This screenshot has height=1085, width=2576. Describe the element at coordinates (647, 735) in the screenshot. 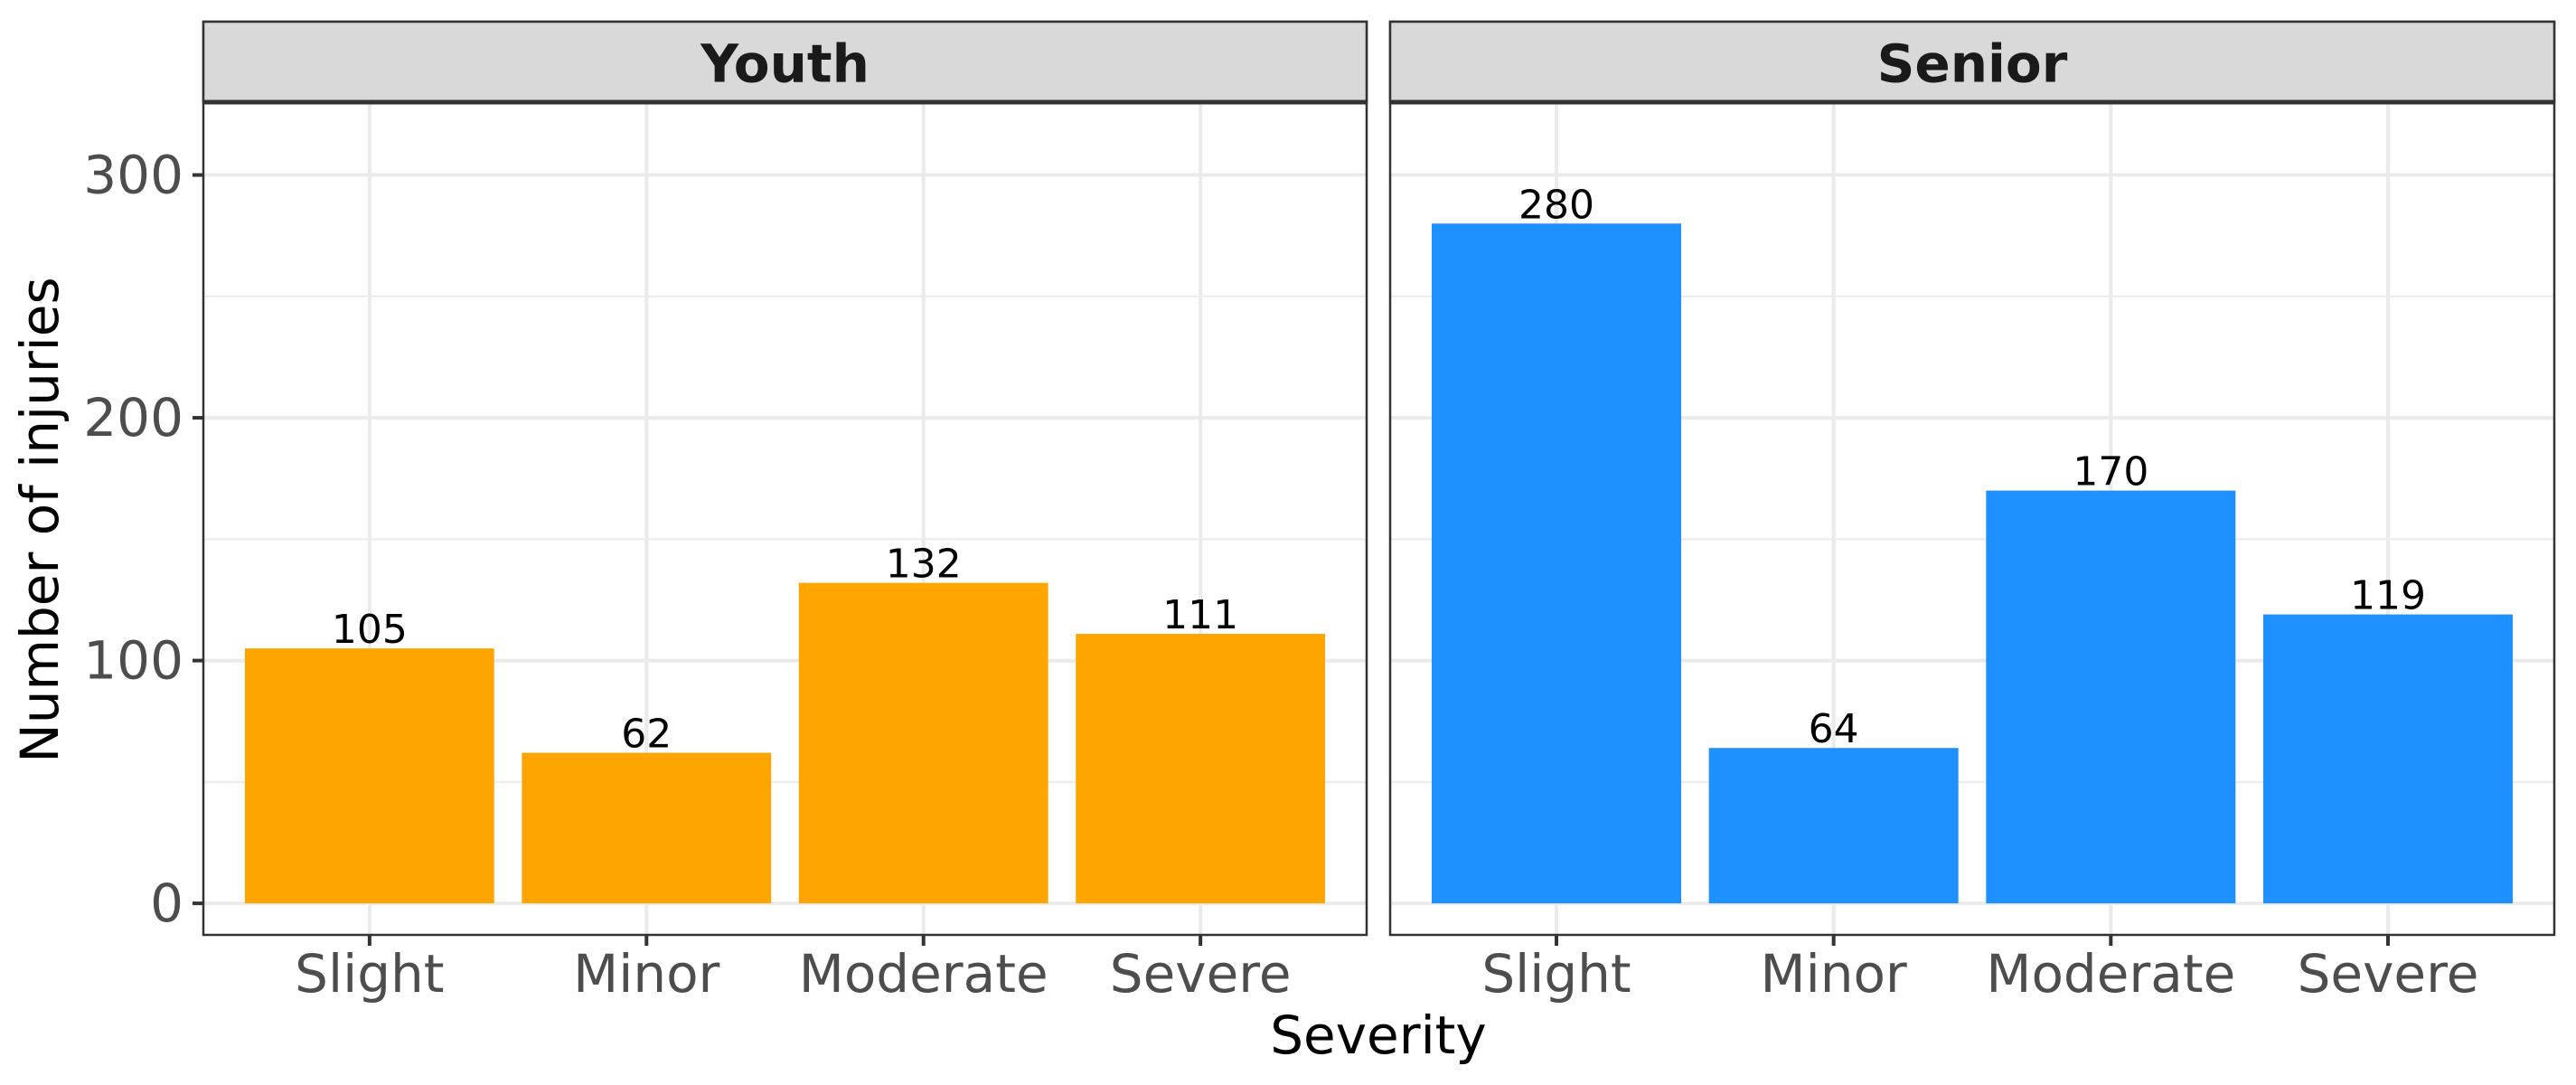

I see `bar-value-label: 62` at that location.